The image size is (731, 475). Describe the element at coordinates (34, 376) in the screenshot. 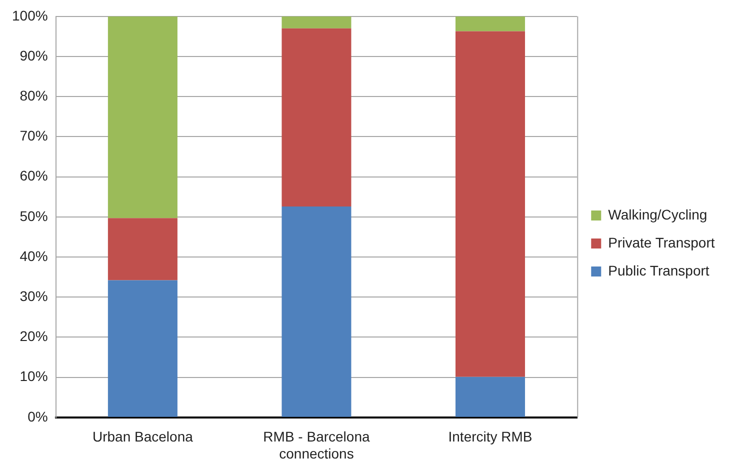

I see `y-tick-label: 10%` at that location.